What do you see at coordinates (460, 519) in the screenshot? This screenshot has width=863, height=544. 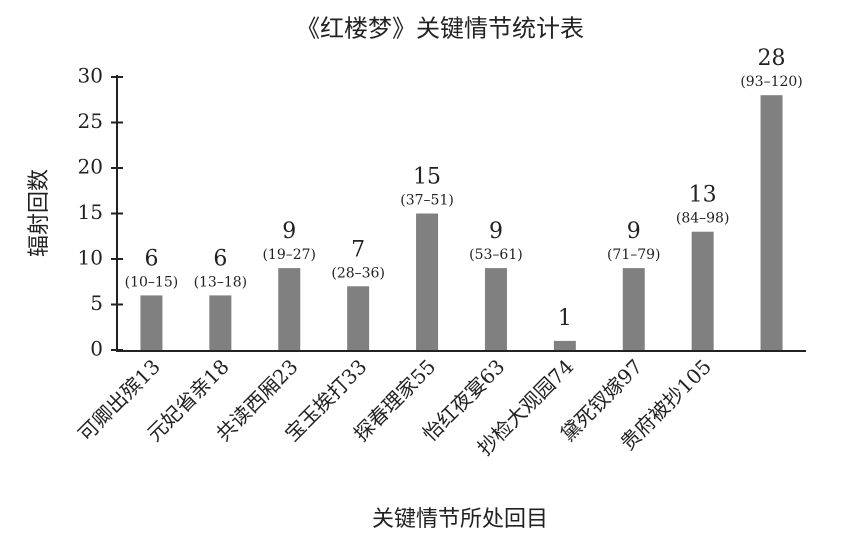 I see `x-axis-label: 关键情节所处回目` at bounding box center [460, 519].